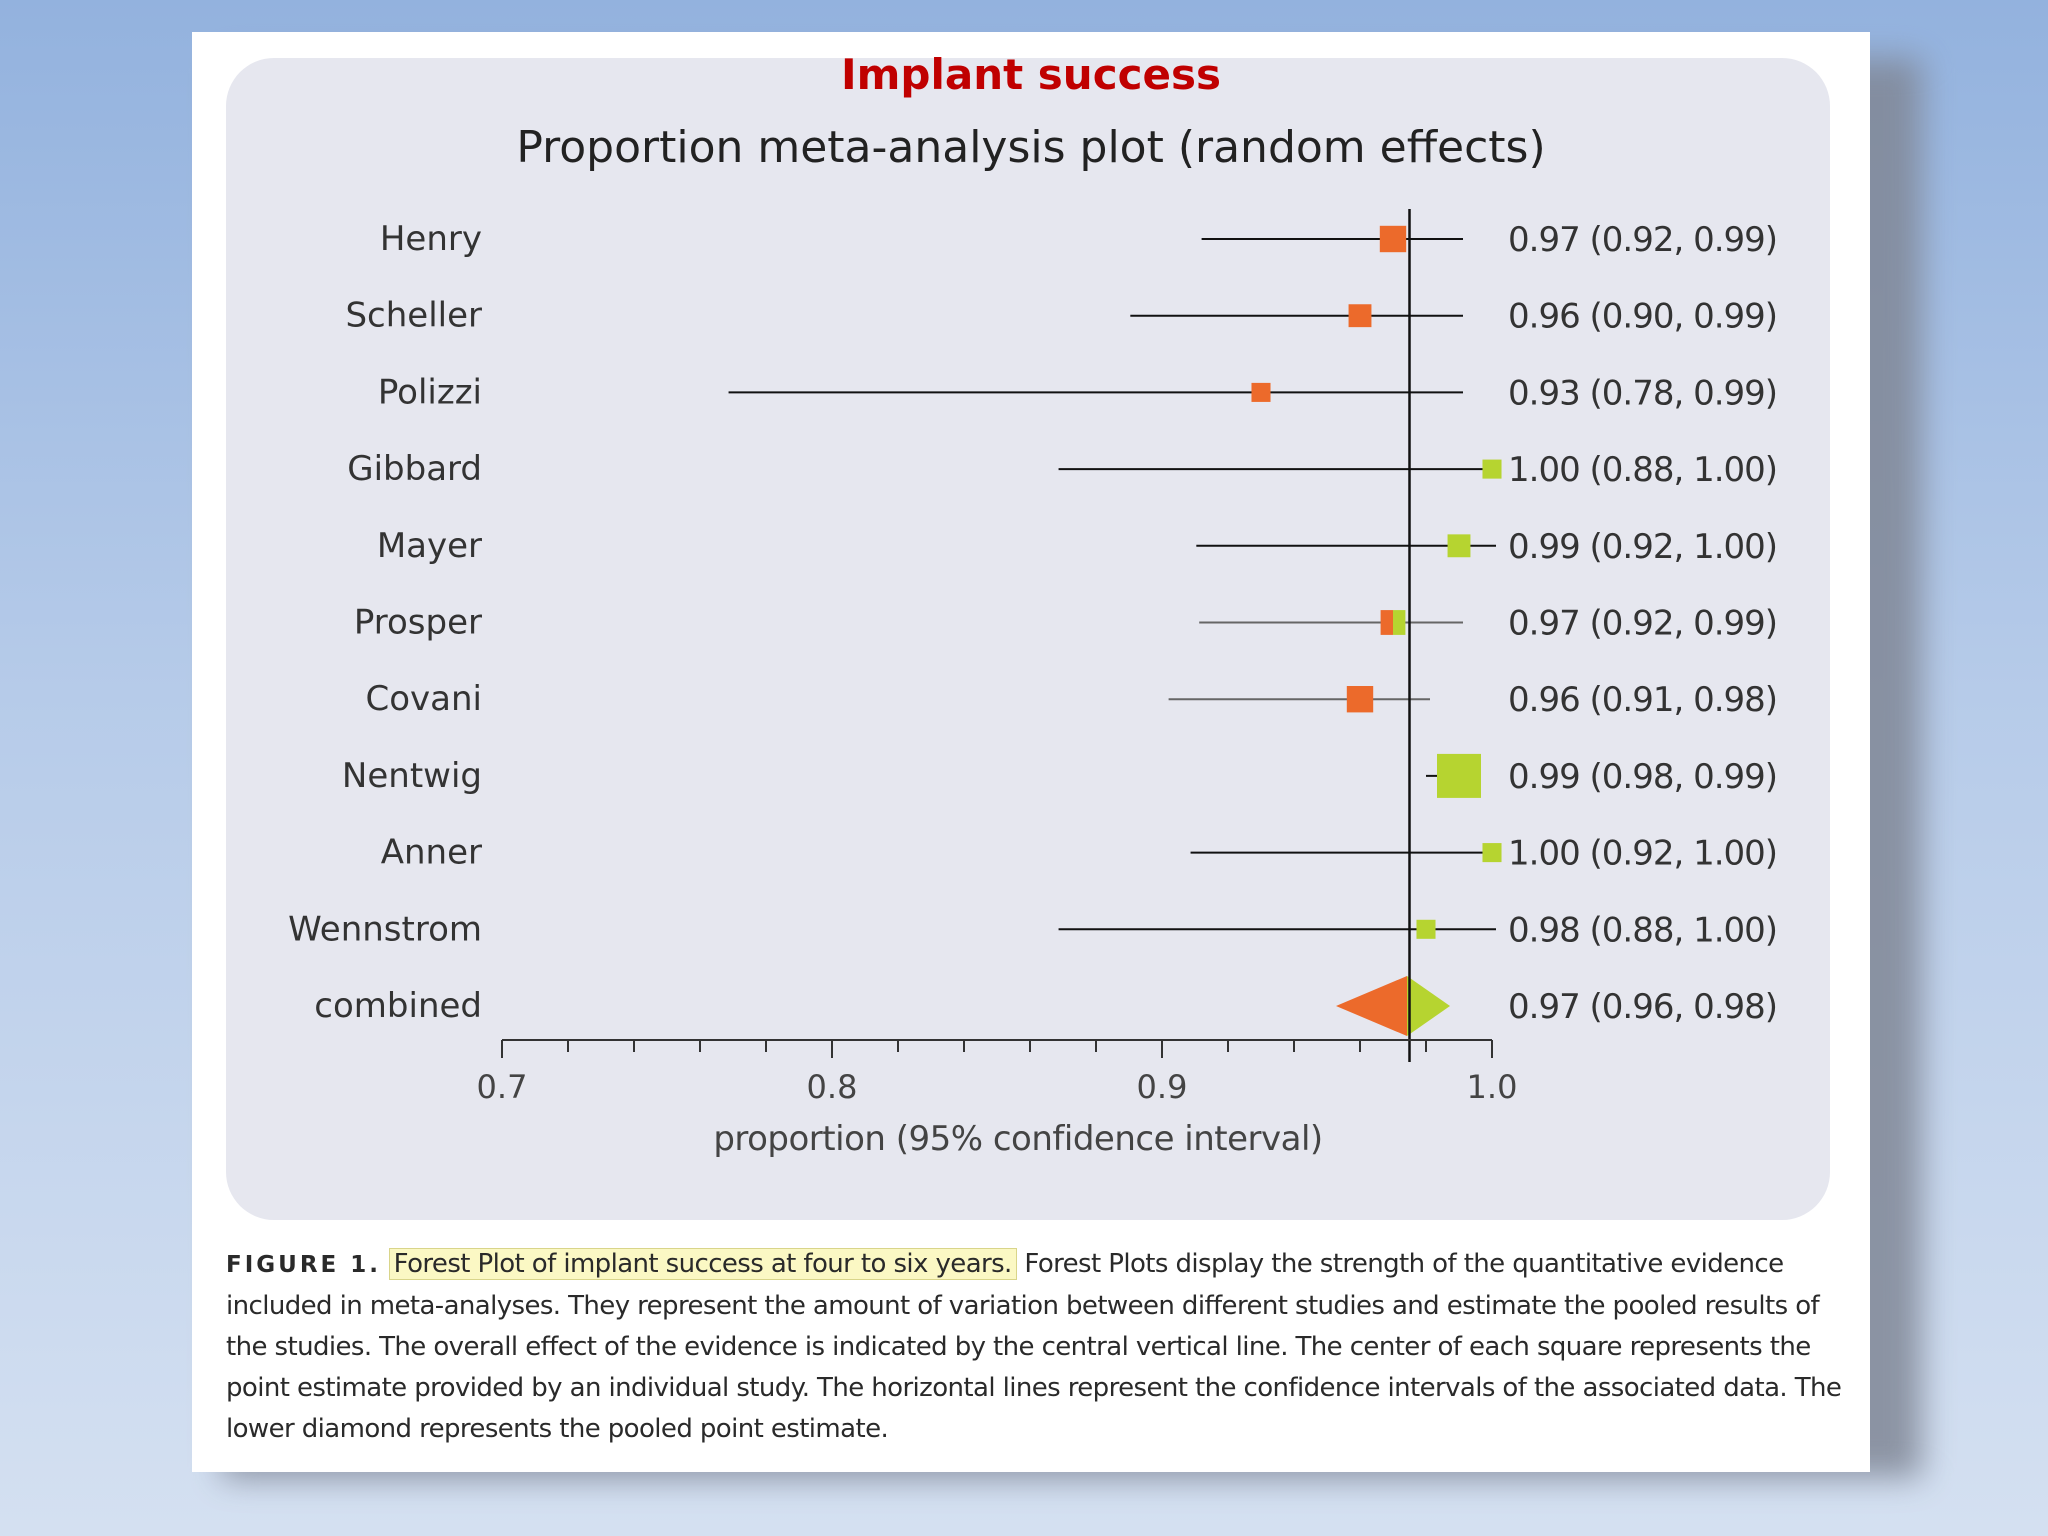  I want to click on x-tick-label: 0.9, so click(1162, 1087).